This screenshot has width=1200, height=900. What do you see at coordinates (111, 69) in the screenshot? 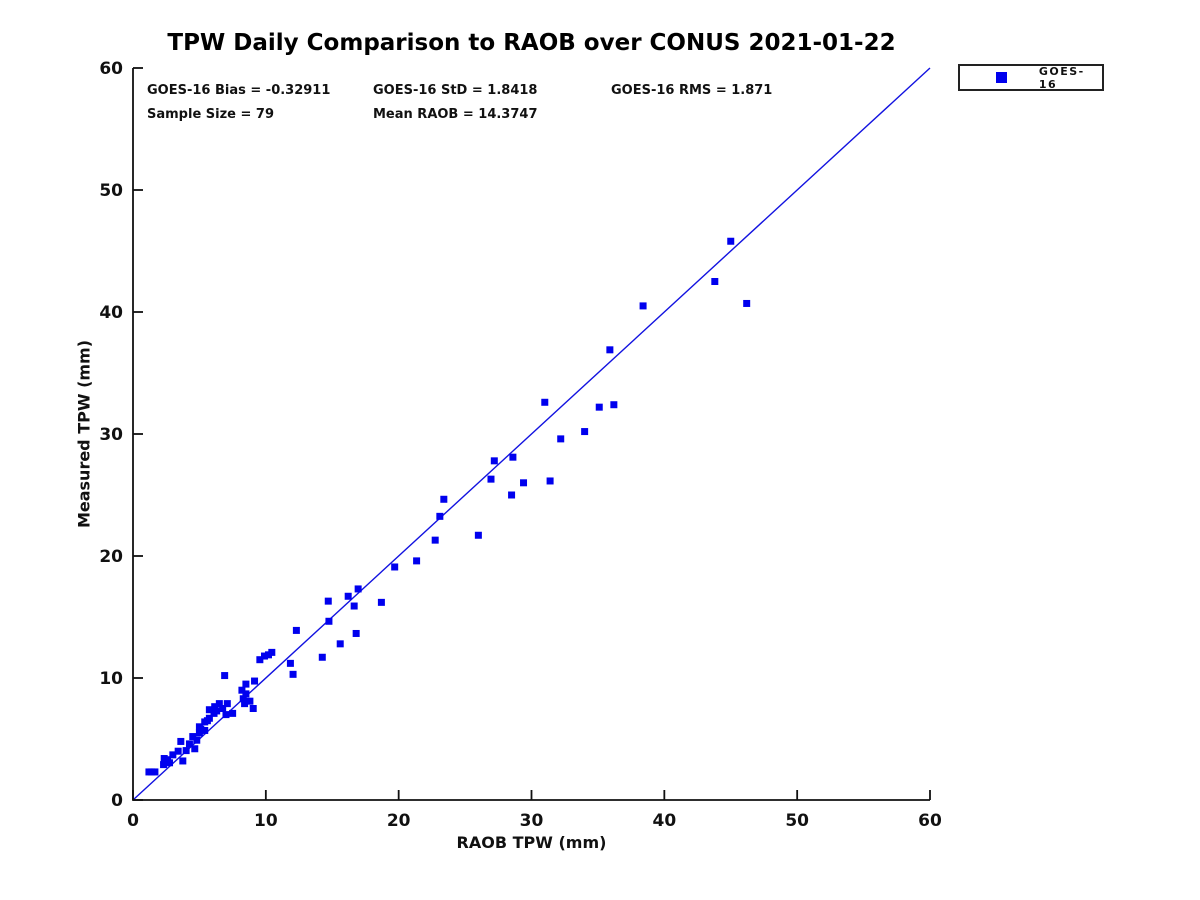
I see `y-tick-label: 60` at bounding box center [111, 69].